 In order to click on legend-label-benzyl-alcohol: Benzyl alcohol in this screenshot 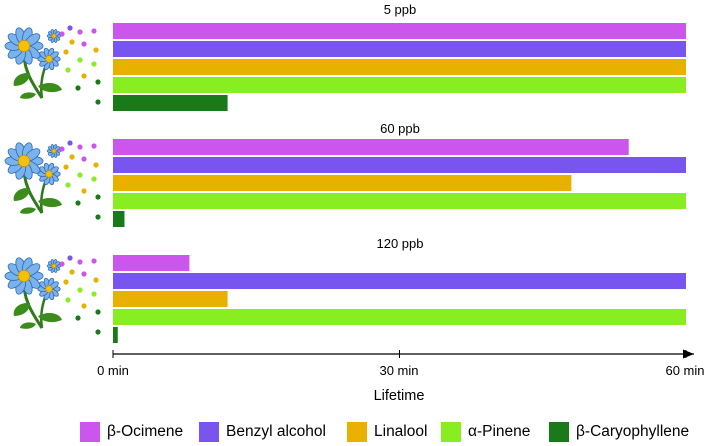, I will do `click(276, 431)`.